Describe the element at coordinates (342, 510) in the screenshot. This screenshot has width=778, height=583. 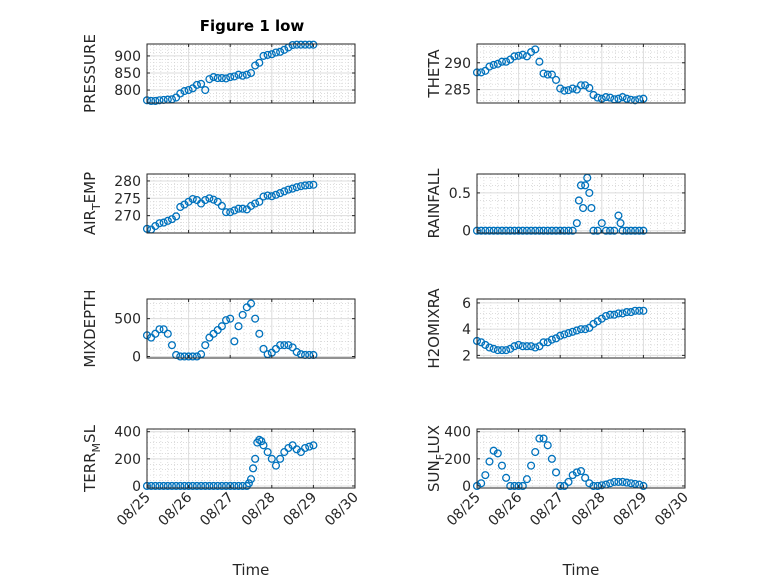
I see `x-tick-label: 08/30` at that location.